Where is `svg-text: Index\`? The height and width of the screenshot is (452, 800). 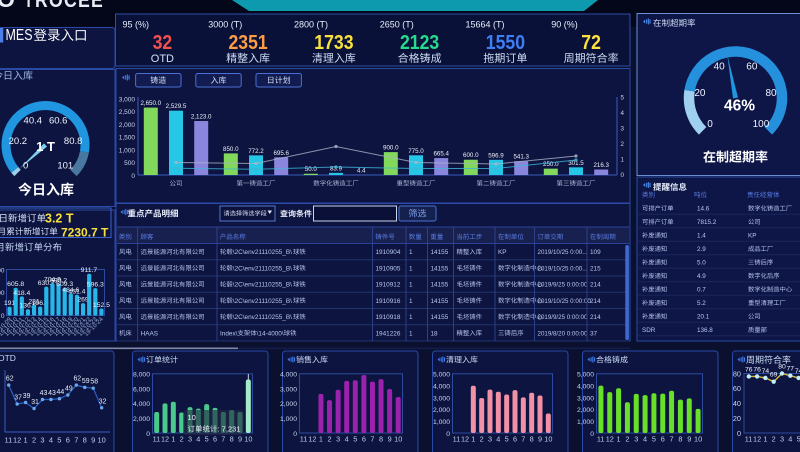
svg-text: Index\ is located at coordinates (229, 333).